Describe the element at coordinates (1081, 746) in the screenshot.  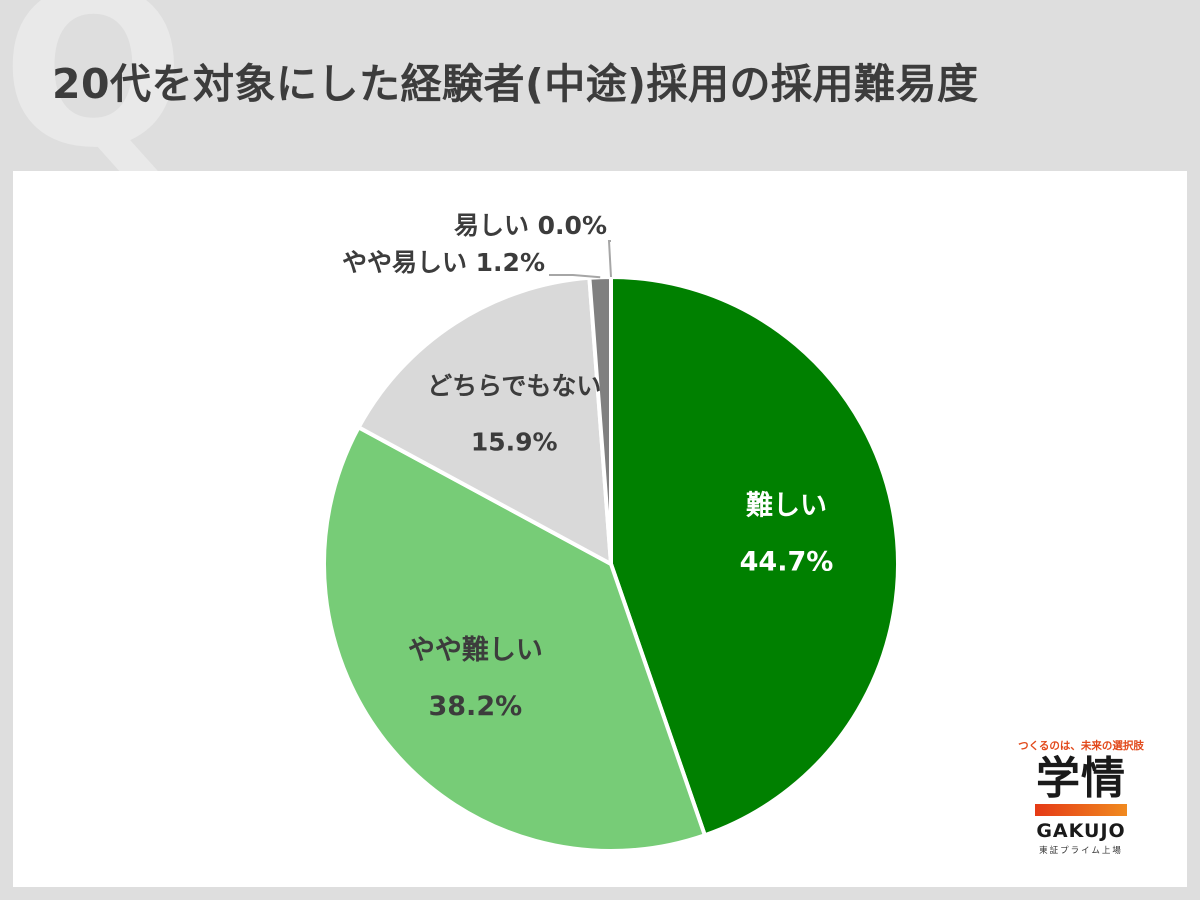
I see `logo-tagline: つくるのは、未来の選択肢` at that location.